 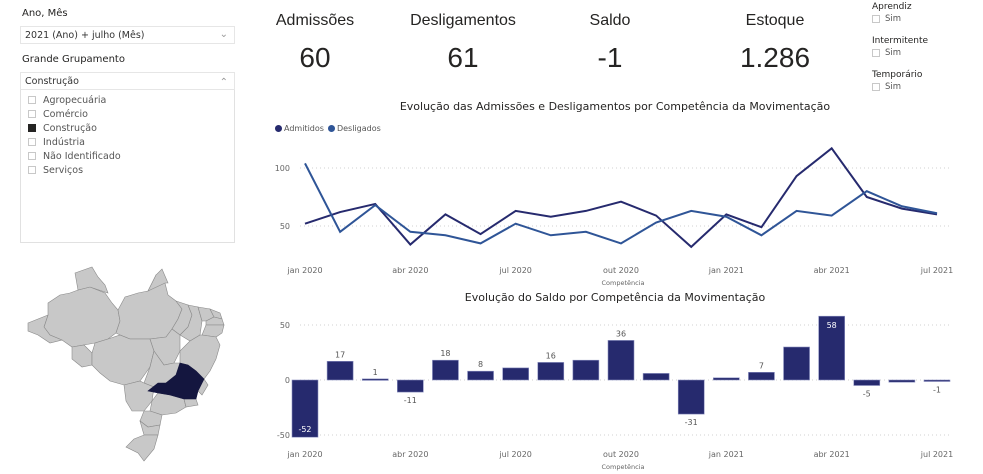 What do you see at coordinates (91, 280) in the screenshot?
I see `state-rr` at bounding box center [91, 280].